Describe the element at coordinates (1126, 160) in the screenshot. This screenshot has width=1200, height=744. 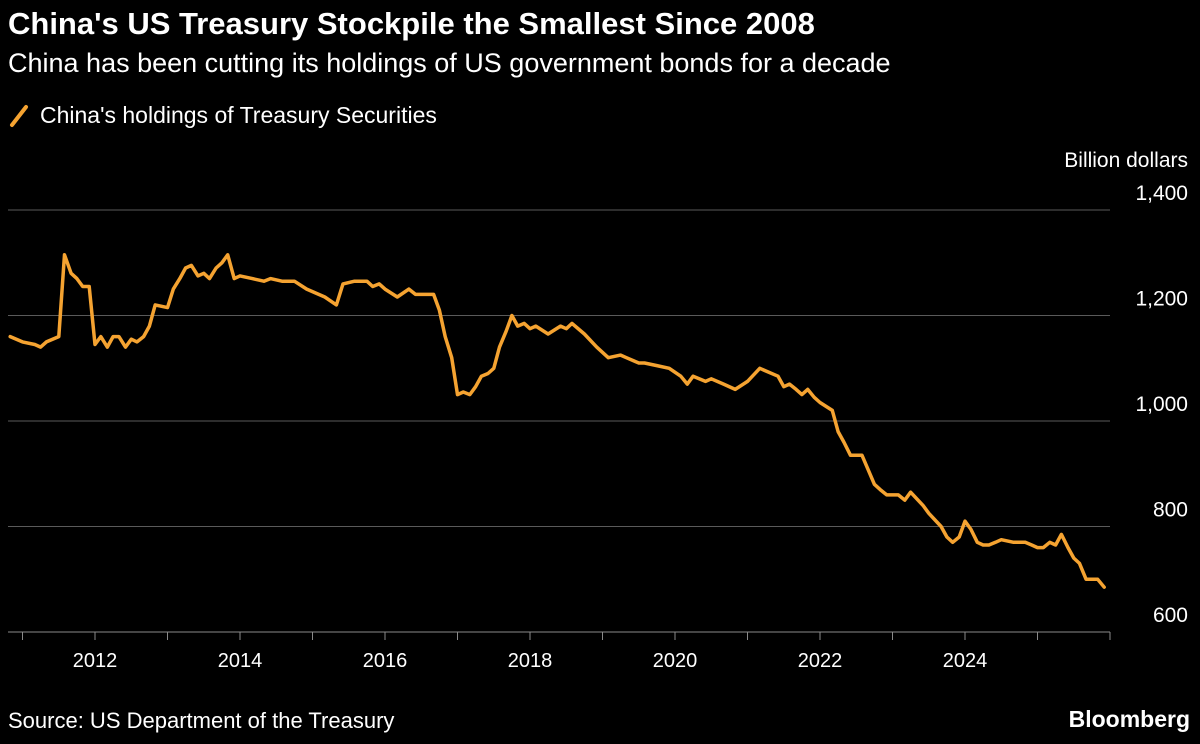
I see `y-axis-label: Billion dollars` at that location.